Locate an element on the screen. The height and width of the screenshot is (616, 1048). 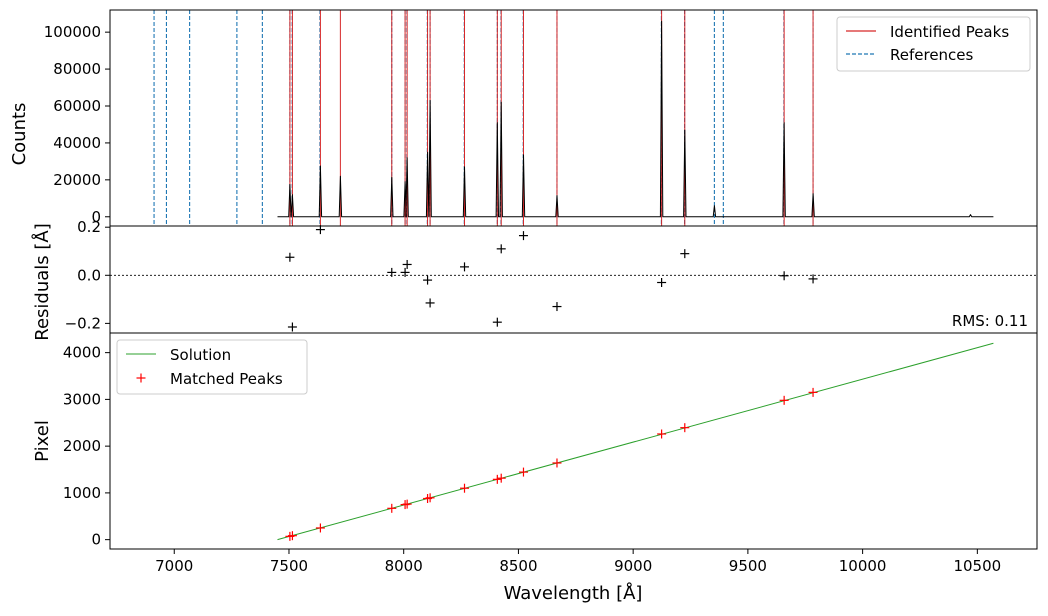
spectrum-legend-box is located at coordinates (933, 44).